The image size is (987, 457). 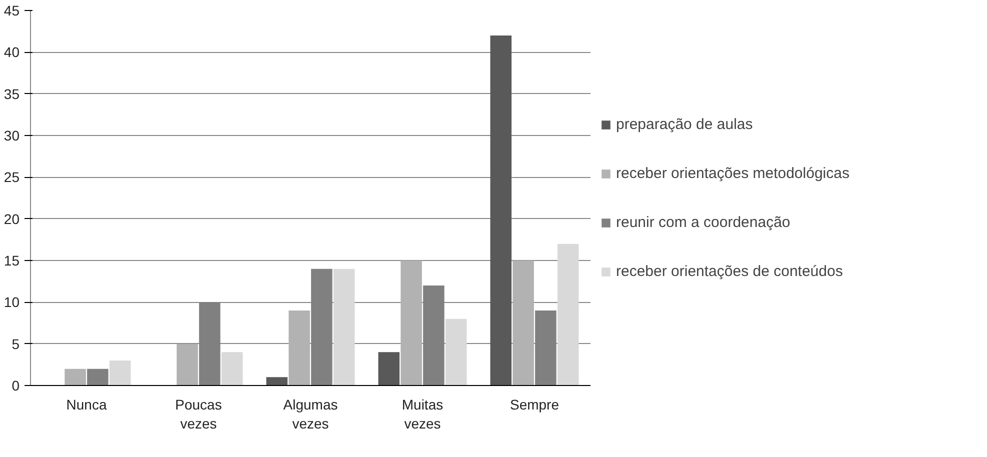 I want to click on y-tick-label: 35, so click(x=12, y=94).